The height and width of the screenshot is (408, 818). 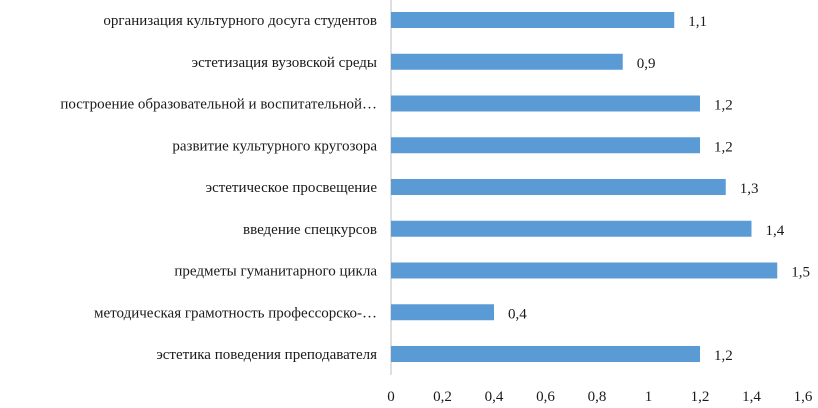 What do you see at coordinates (649, 397) in the screenshot?
I see `x-tick-label: 1` at bounding box center [649, 397].